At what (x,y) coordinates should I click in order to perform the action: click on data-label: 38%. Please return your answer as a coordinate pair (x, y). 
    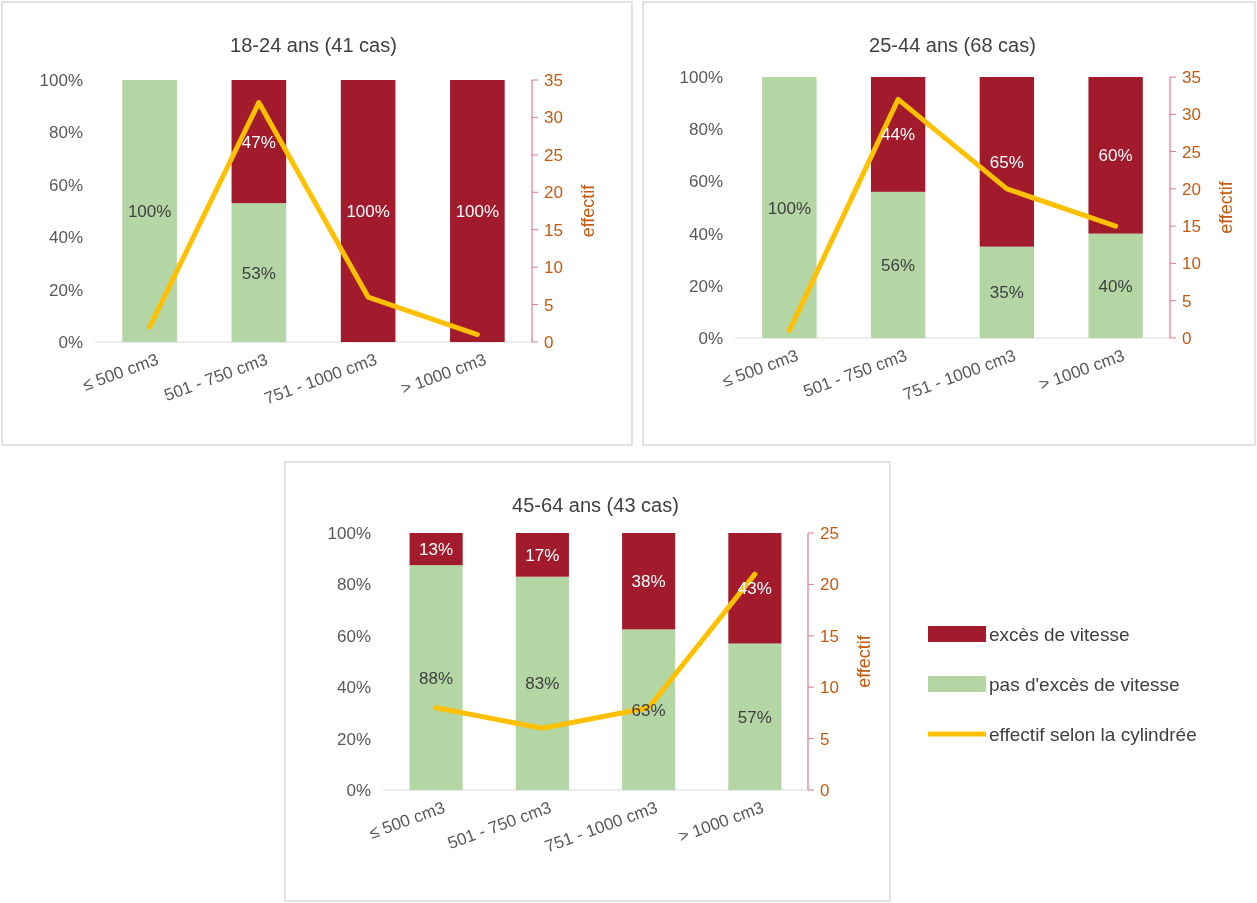
    Looking at the image, I should click on (648, 582).